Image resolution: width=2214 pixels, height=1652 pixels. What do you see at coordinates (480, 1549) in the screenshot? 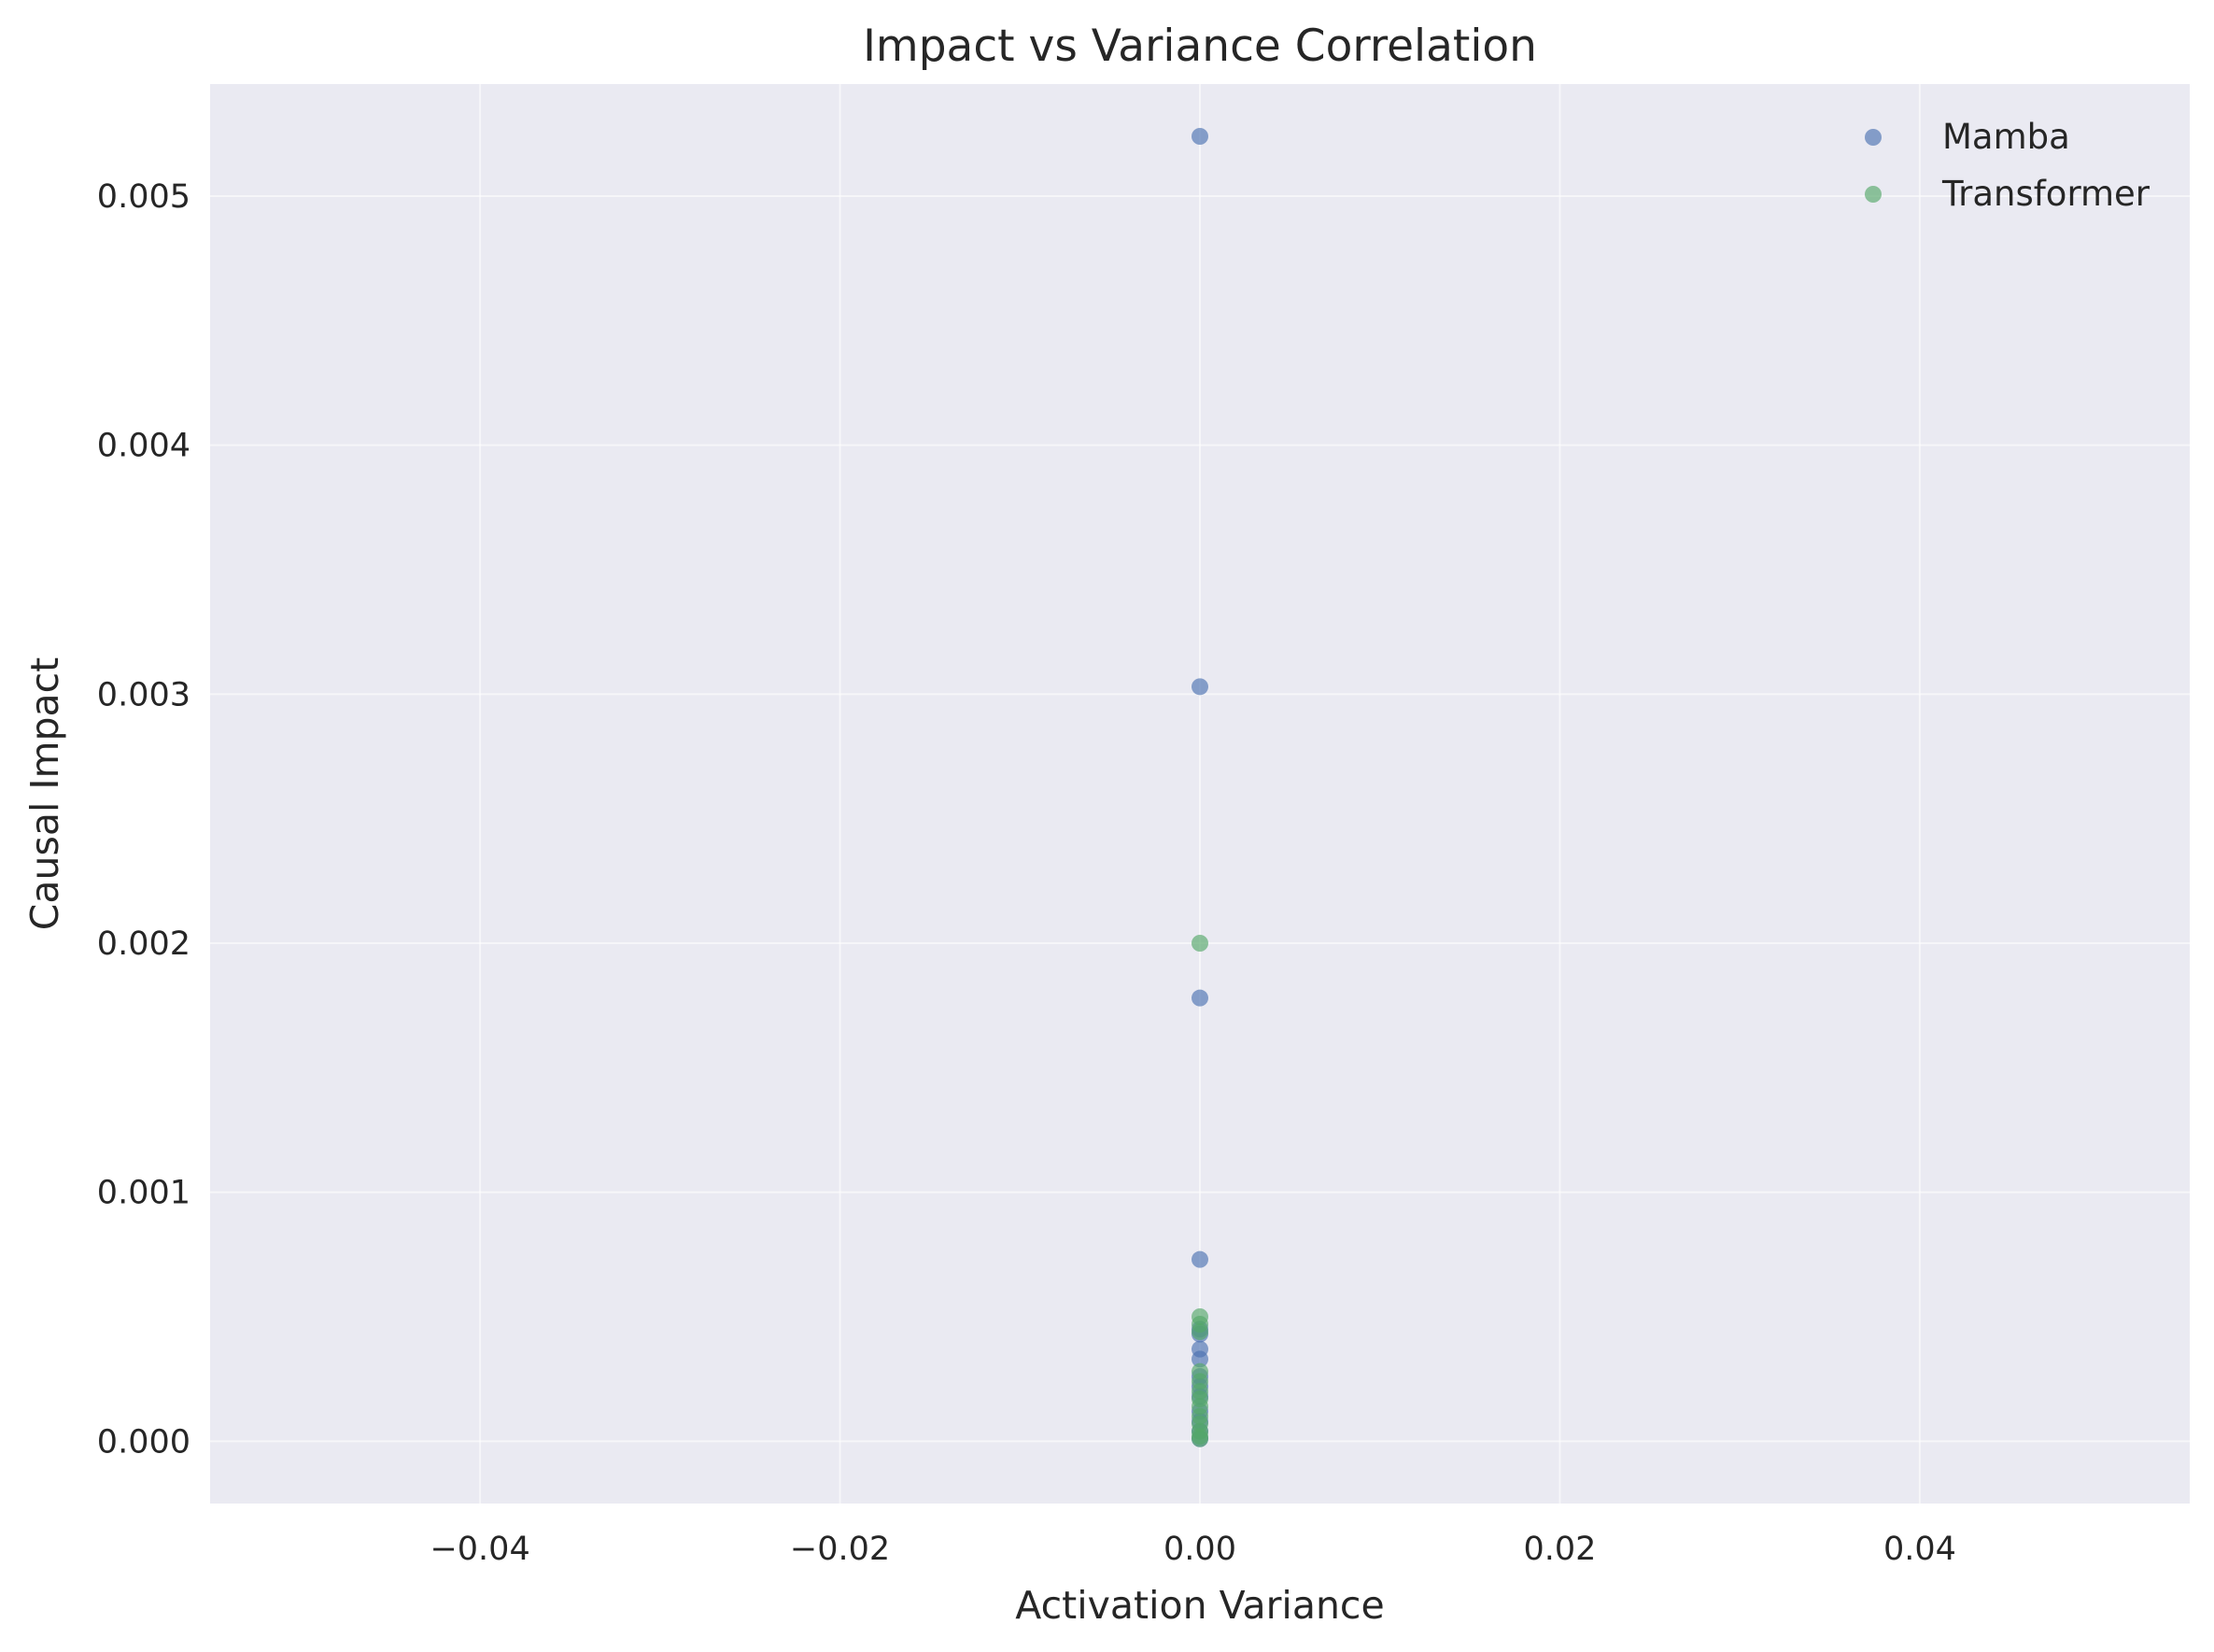
I see `x-tick-label: −0.04` at bounding box center [480, 1549].